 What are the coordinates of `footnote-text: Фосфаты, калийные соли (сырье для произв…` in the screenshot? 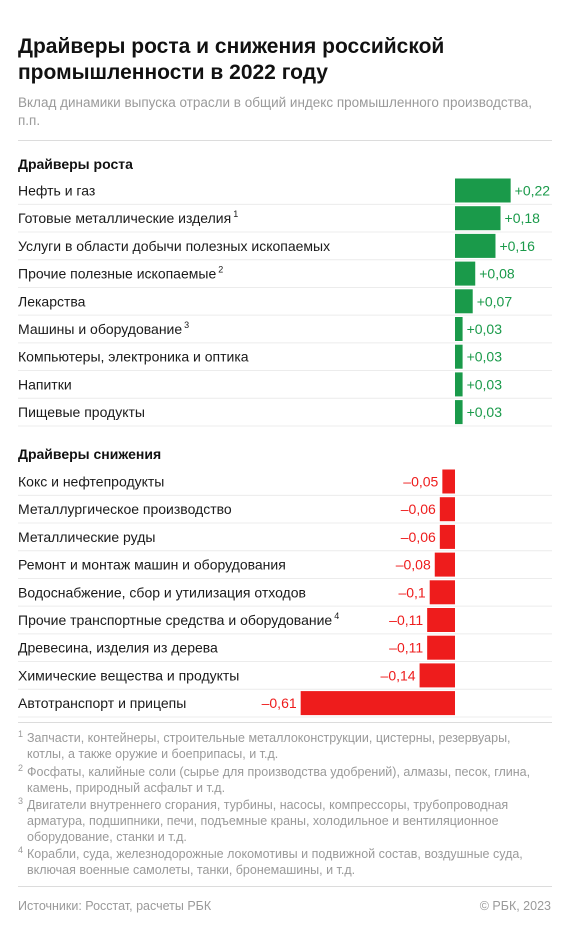 It's located at (279, 780).